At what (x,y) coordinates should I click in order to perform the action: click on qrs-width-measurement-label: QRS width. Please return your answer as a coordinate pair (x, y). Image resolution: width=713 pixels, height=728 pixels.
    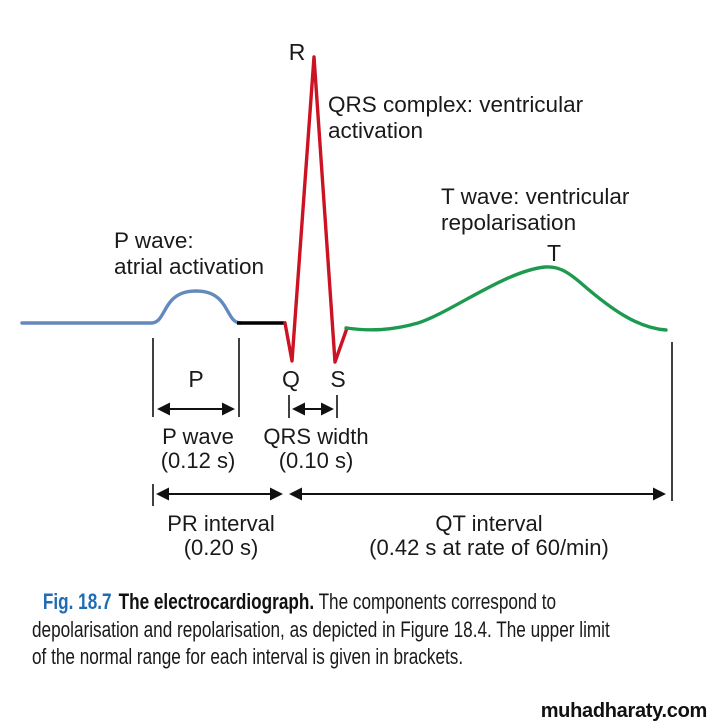
    Looking at the image, I should click on (316, 436).